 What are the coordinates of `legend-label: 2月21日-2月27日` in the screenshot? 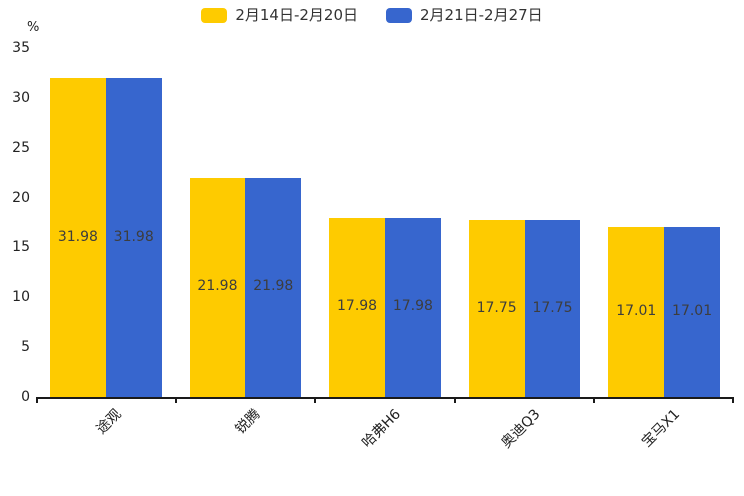 It's located at (481, 15).